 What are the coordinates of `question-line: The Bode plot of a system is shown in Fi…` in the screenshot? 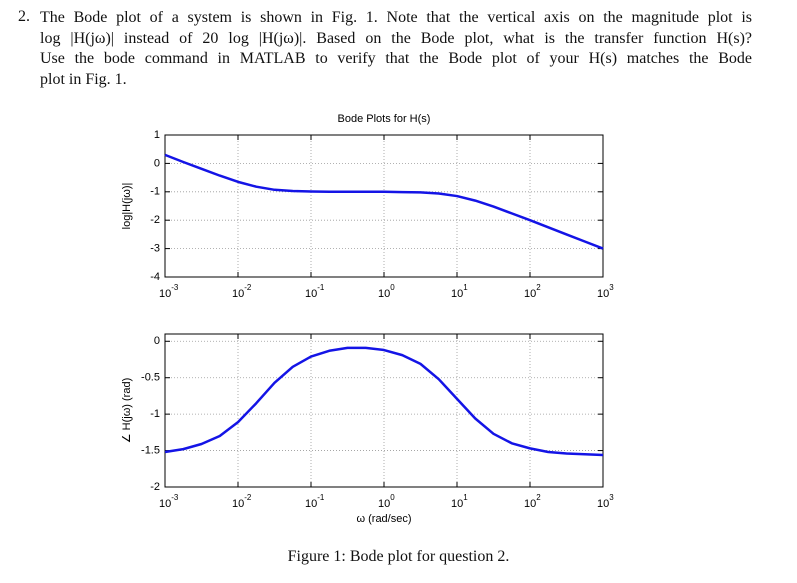 It's located at (396, 17).